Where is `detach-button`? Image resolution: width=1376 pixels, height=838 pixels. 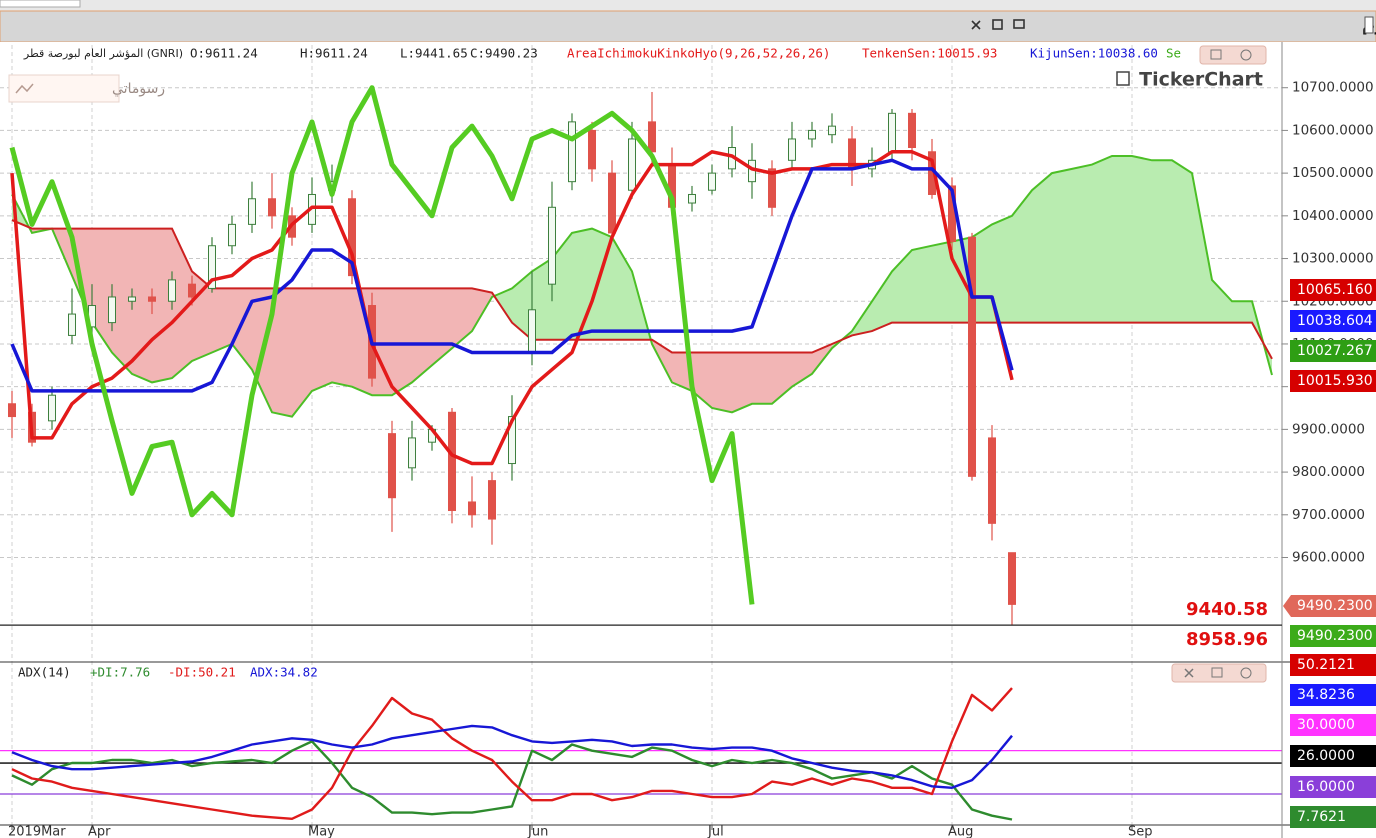 detach-button is located at coordinates (1019, 24).